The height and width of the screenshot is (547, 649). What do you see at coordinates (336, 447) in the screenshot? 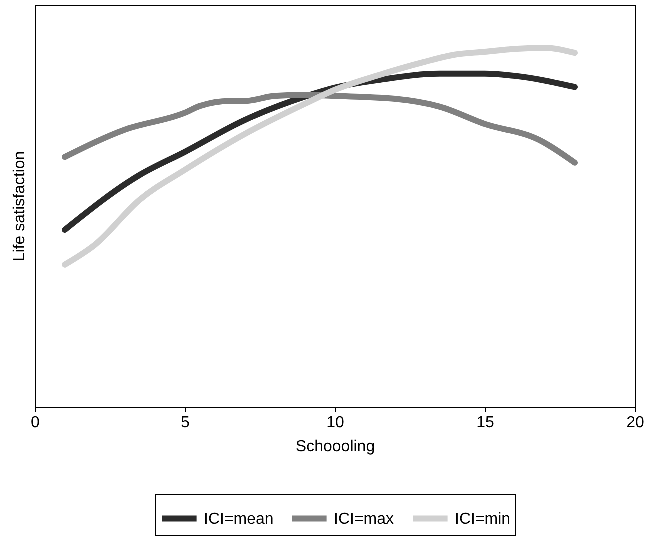
I see `x-axis-title: Schoooling` at bounding box center [336, 447].